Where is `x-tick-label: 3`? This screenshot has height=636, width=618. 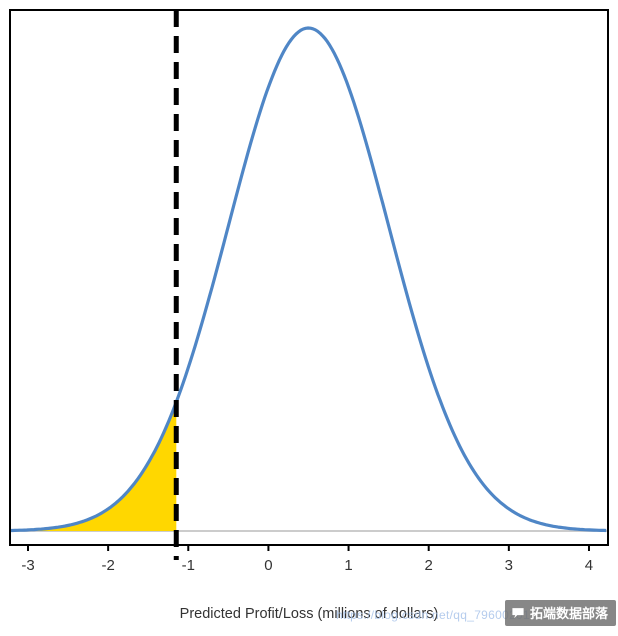 x-tick-label: 3 is located at coordinates (509, 565).